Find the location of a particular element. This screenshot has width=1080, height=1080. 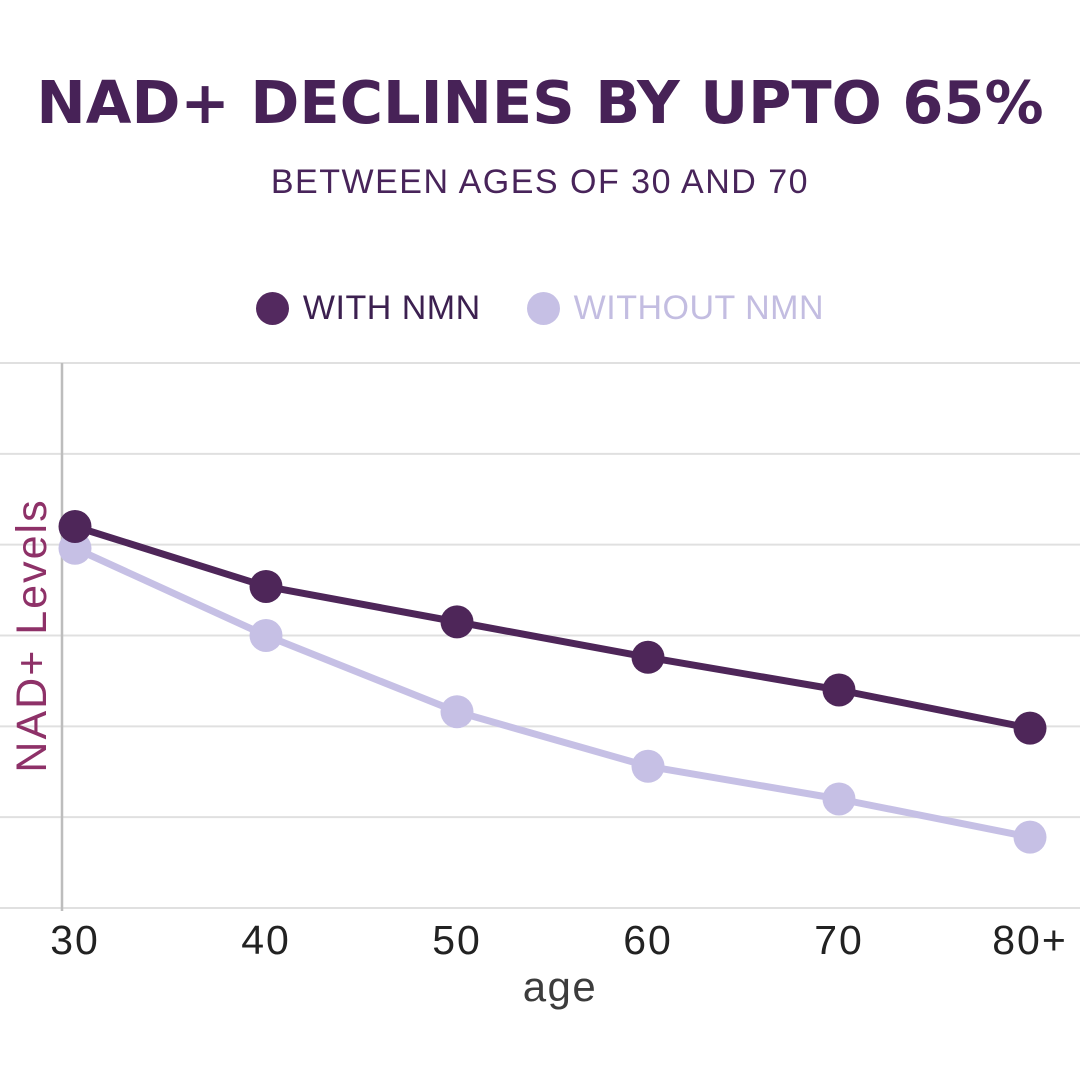

x-tick-70: 70 is located at coordinates (839, 940).